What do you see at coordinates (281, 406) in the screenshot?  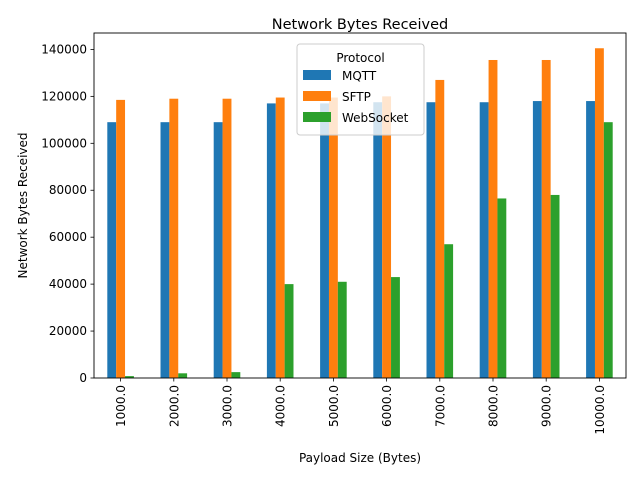 I see `x-tick-label: 4000.0` at bounding box center [281, 406].